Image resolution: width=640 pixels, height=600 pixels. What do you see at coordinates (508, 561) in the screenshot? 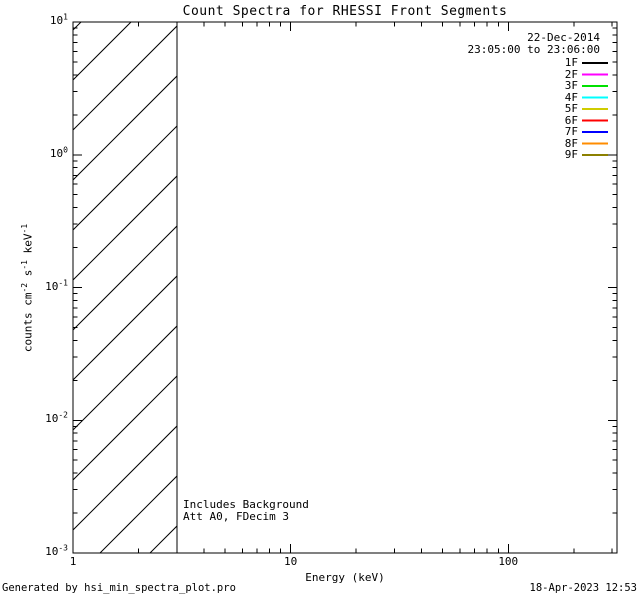
I see `x-tick-label-100: 100` at bounding box center [508, 561].